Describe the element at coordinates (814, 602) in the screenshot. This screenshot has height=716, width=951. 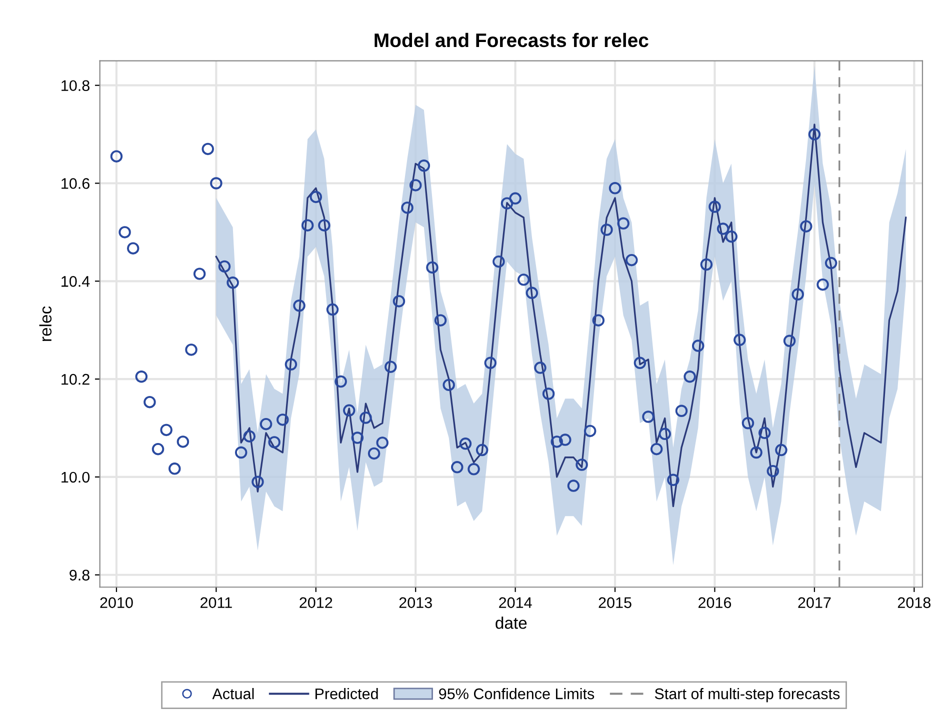
I see `x-tick-label: 2017` at that location.